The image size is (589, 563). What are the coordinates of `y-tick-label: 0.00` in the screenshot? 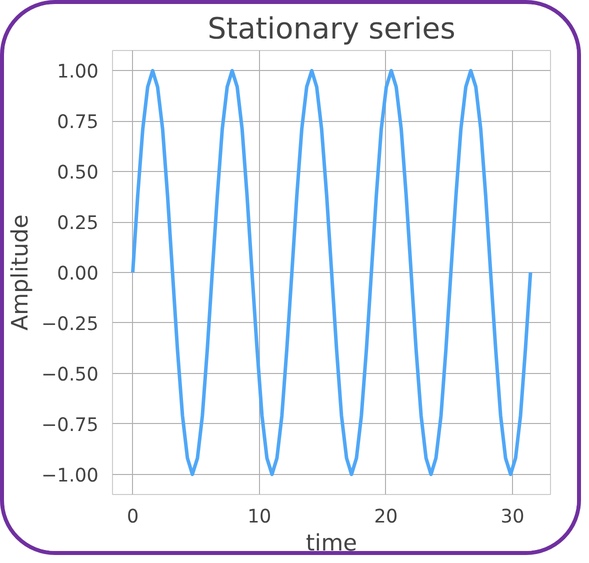 It's located at (77, 274).